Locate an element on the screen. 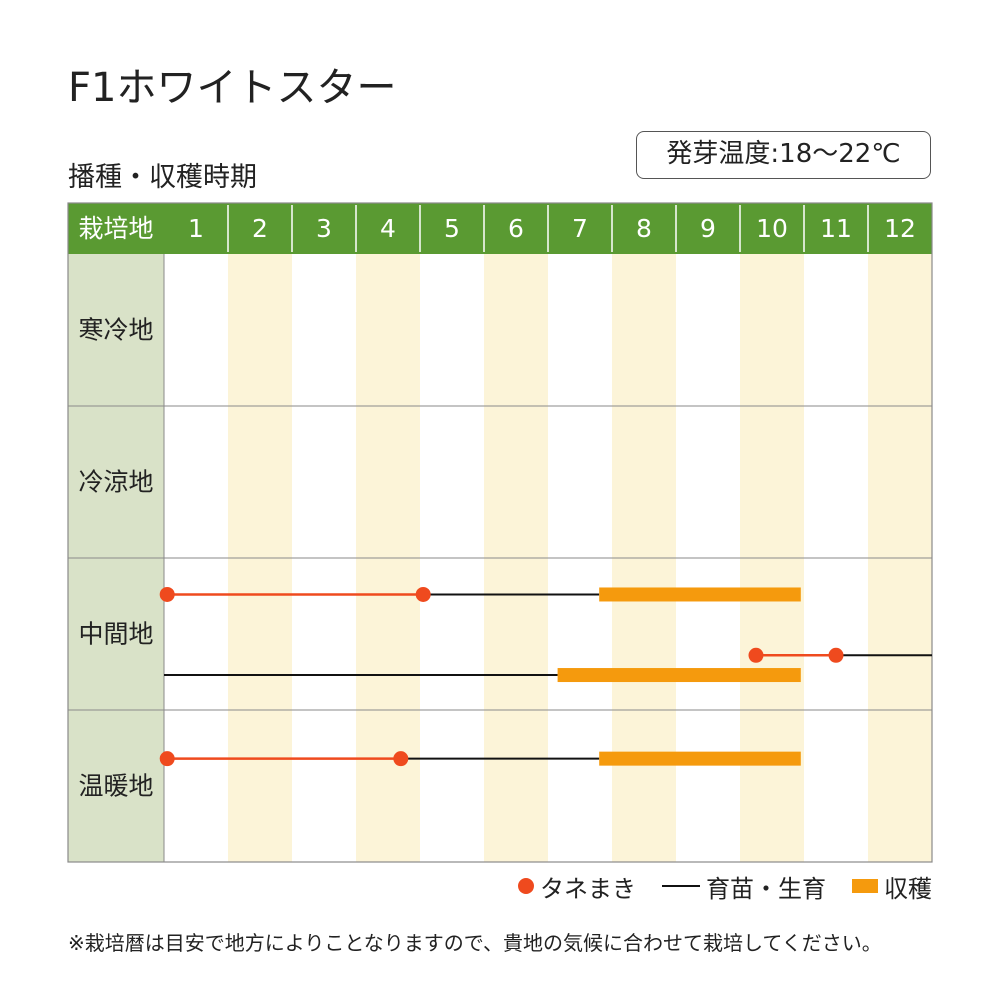 Image resolution: width=1000 pixels, height=1000 pixels. legend-sowing: タネまき is located at coordinates (577, 886).